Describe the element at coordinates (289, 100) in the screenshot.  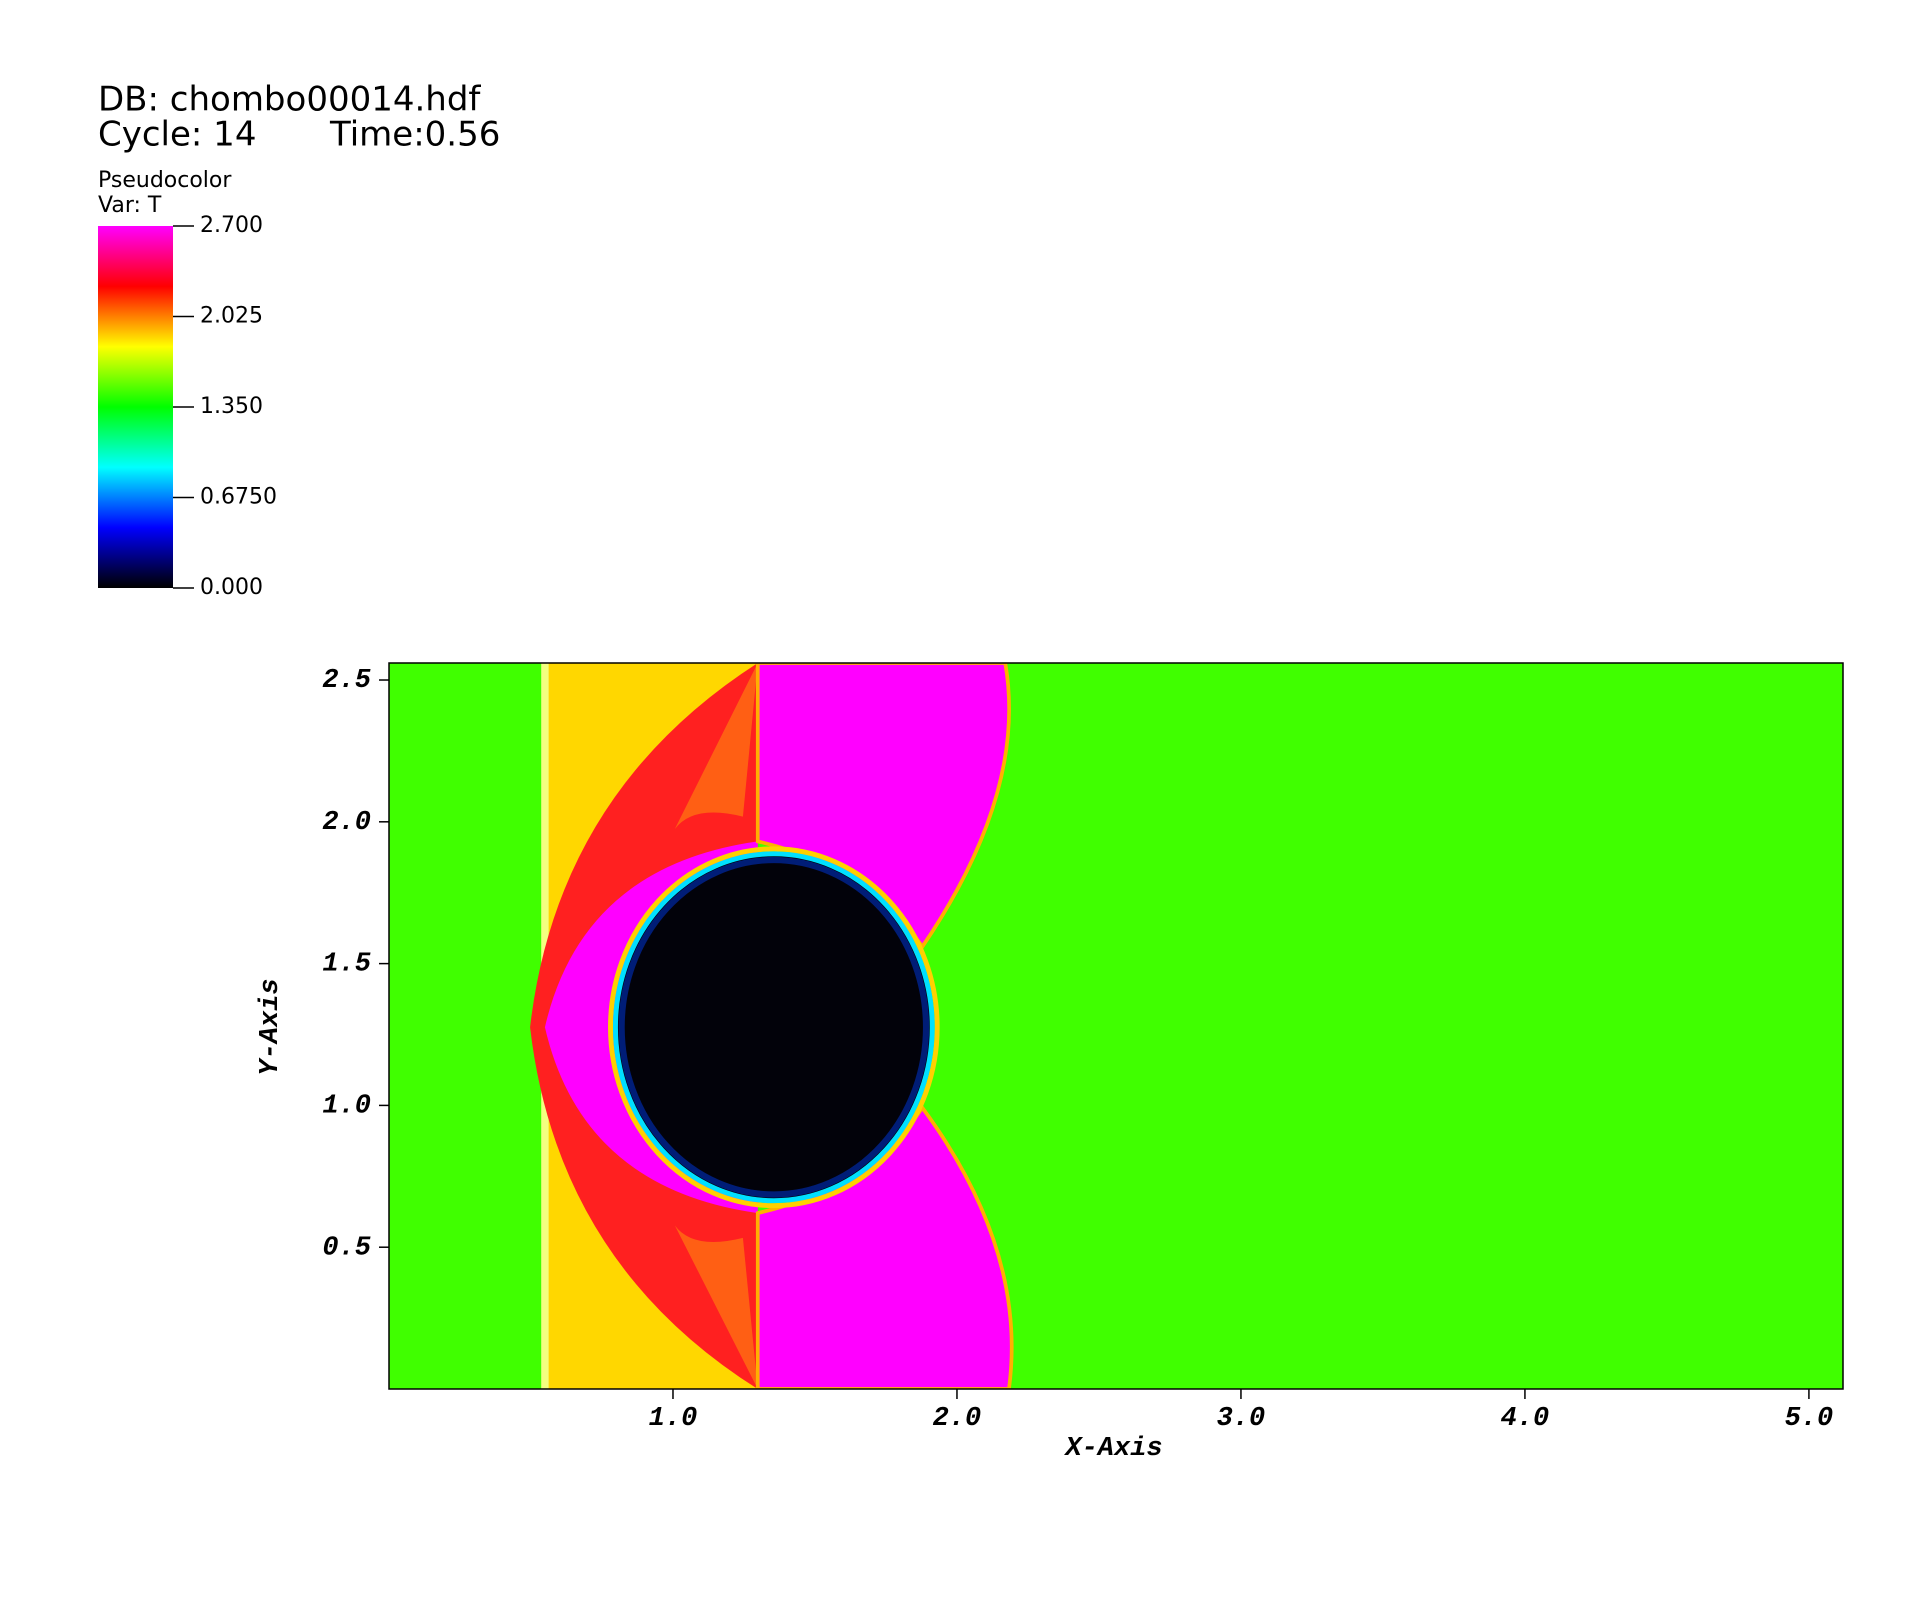
I see `db-label: DB: chombo00014.hdf` at that location.